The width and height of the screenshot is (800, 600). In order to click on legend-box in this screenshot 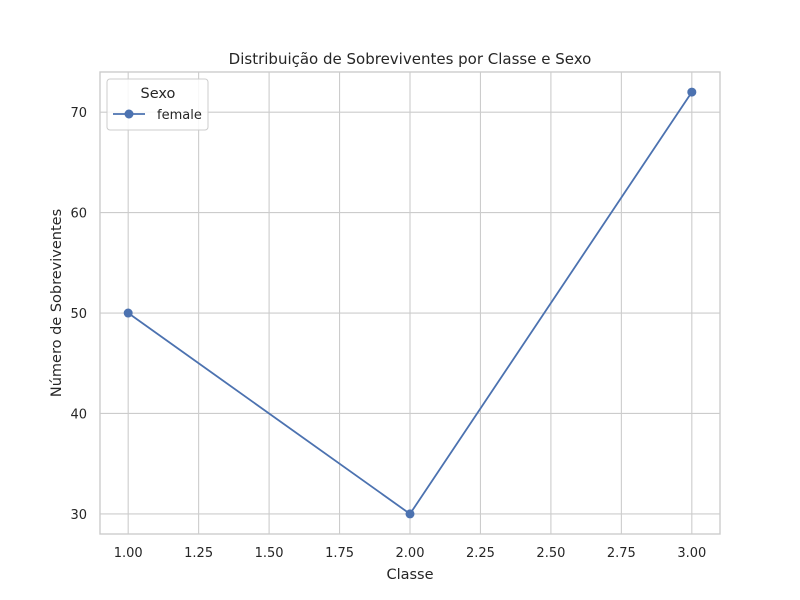, I will do `click(157, 104)`.